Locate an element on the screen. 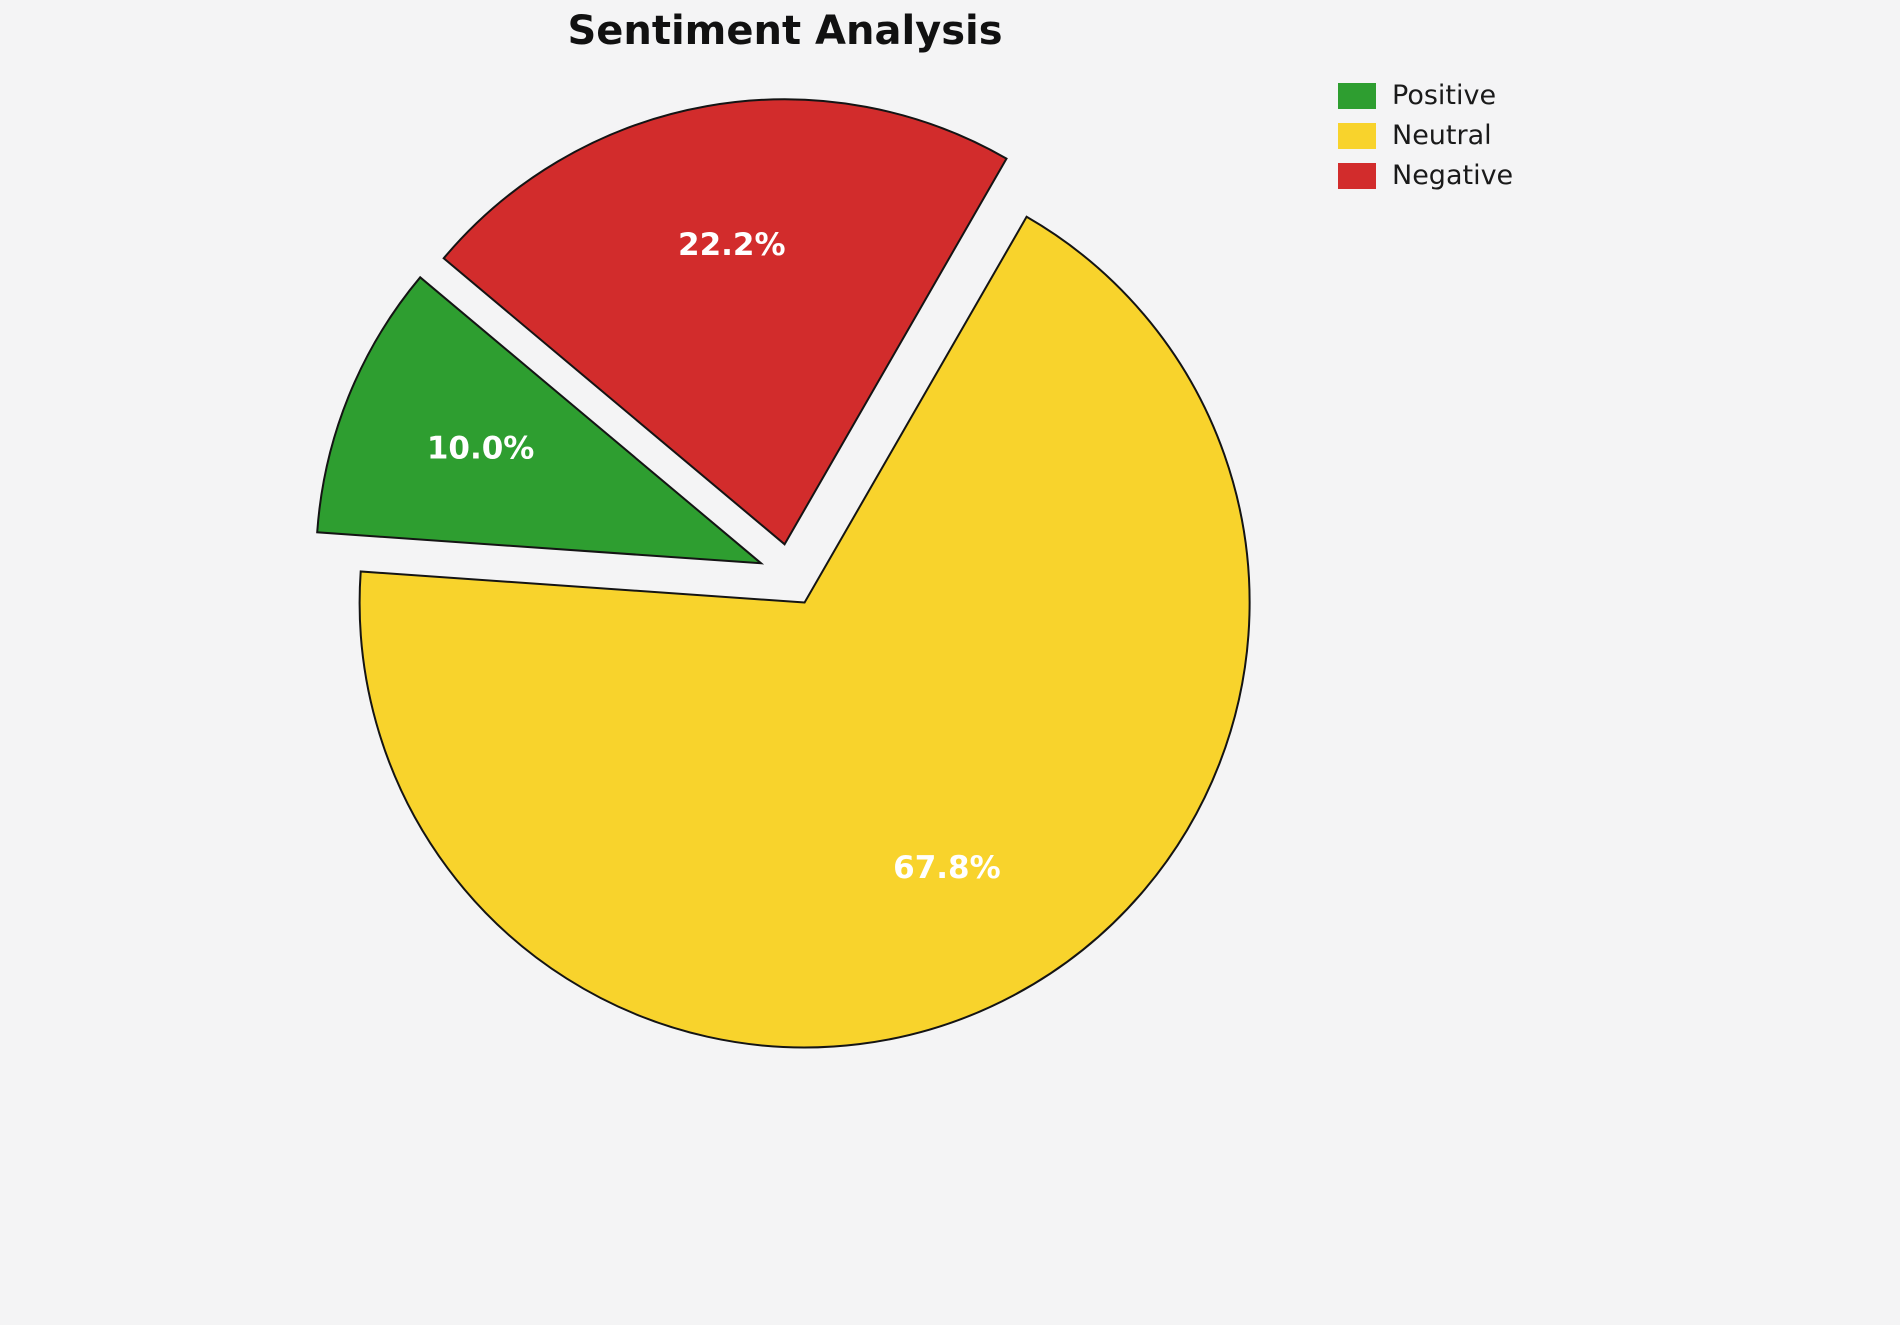  legend-item-neutral: Neutral is located at coordinates (1425, 135).